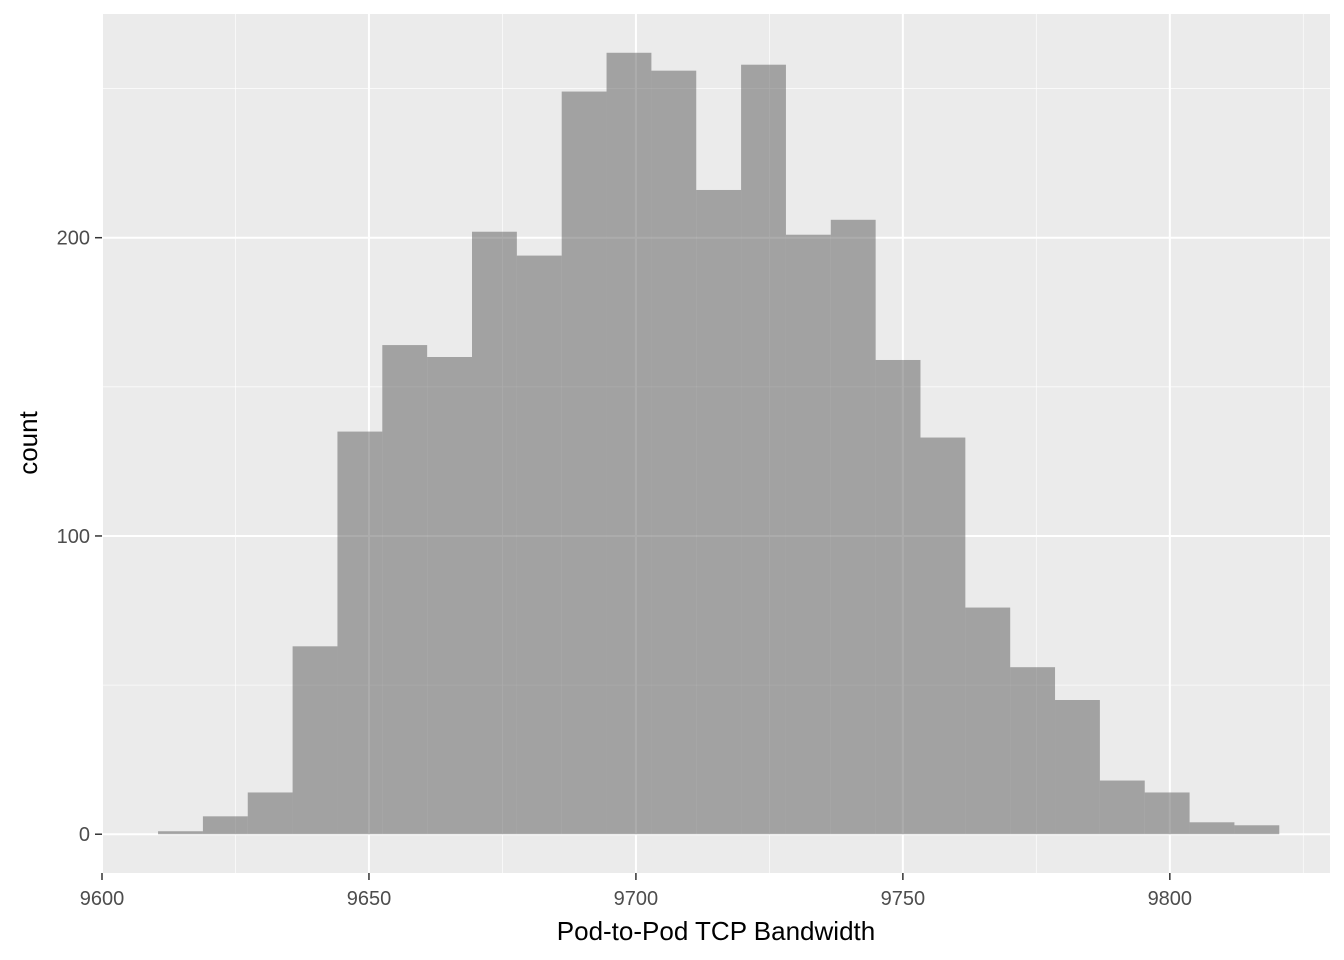 The height and width of the screenshot is (960, 1344). Describe the element at coordinates (73, 537) in the screenshot. I see `y-tick-label: 100` at that location.